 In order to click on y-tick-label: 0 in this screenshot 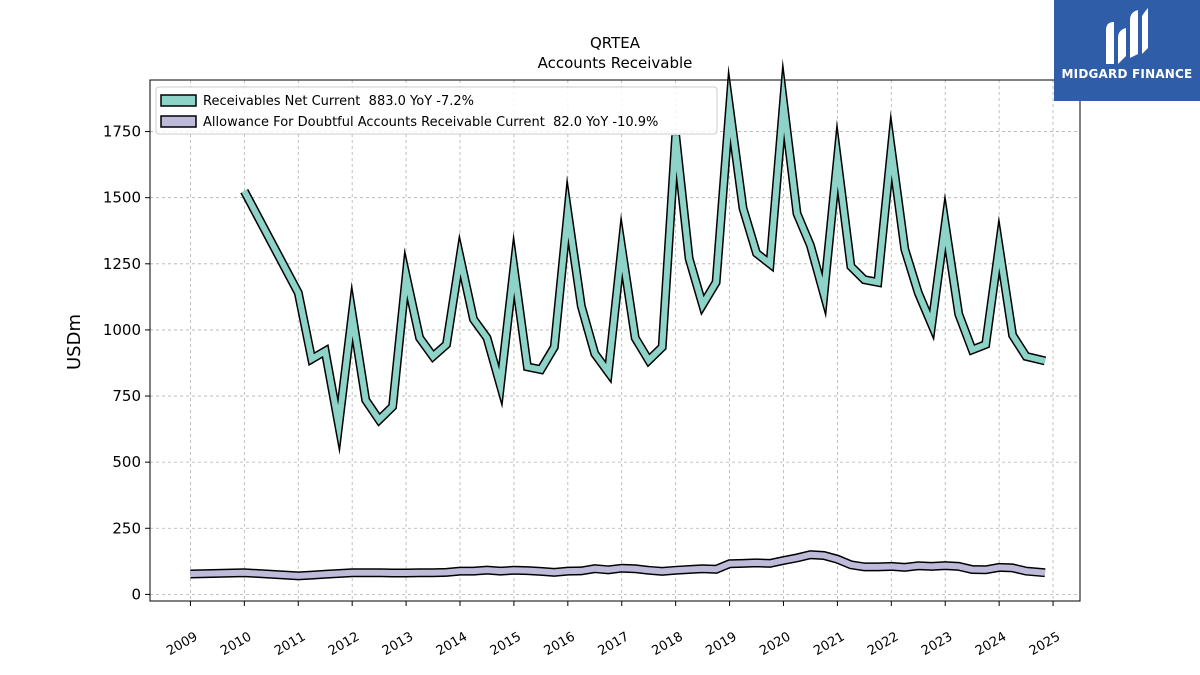, I will do `click(136, 594)`.